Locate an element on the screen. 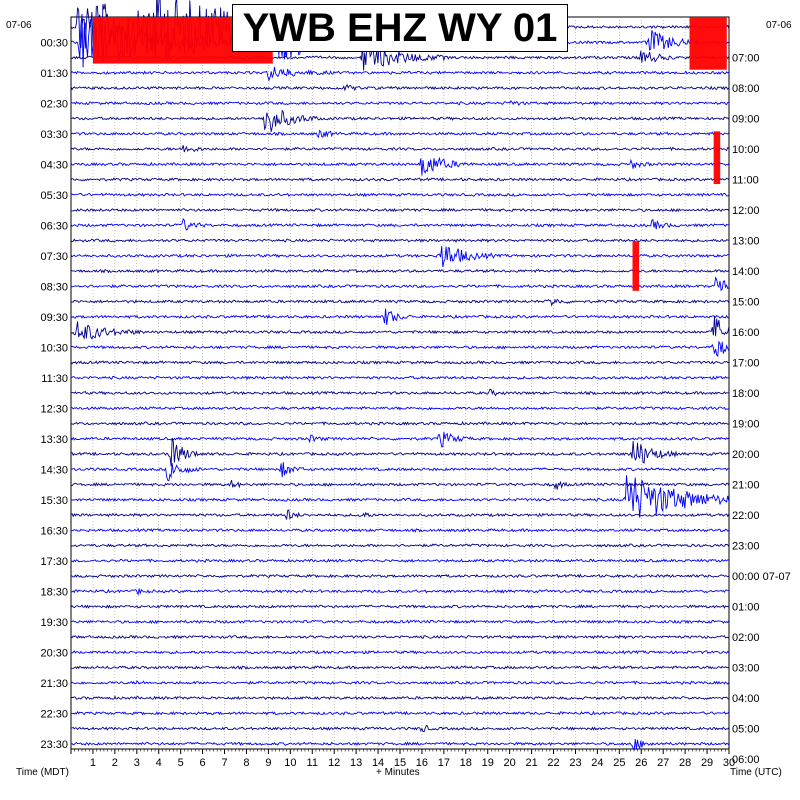 This screenshot has width=800, height=800. left-time-label-17: 17:30 is located at coordinates (54, 562).